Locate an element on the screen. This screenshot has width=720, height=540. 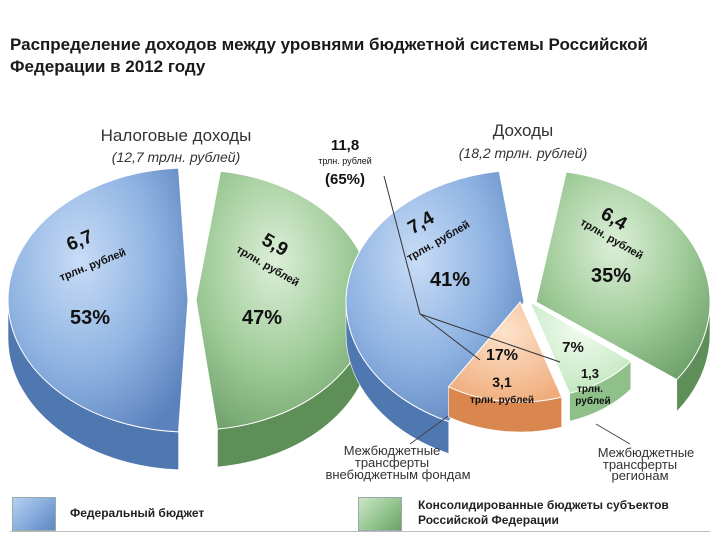
pie2-label-transfers-value: 1,3 is located at coordinates (590, 373).